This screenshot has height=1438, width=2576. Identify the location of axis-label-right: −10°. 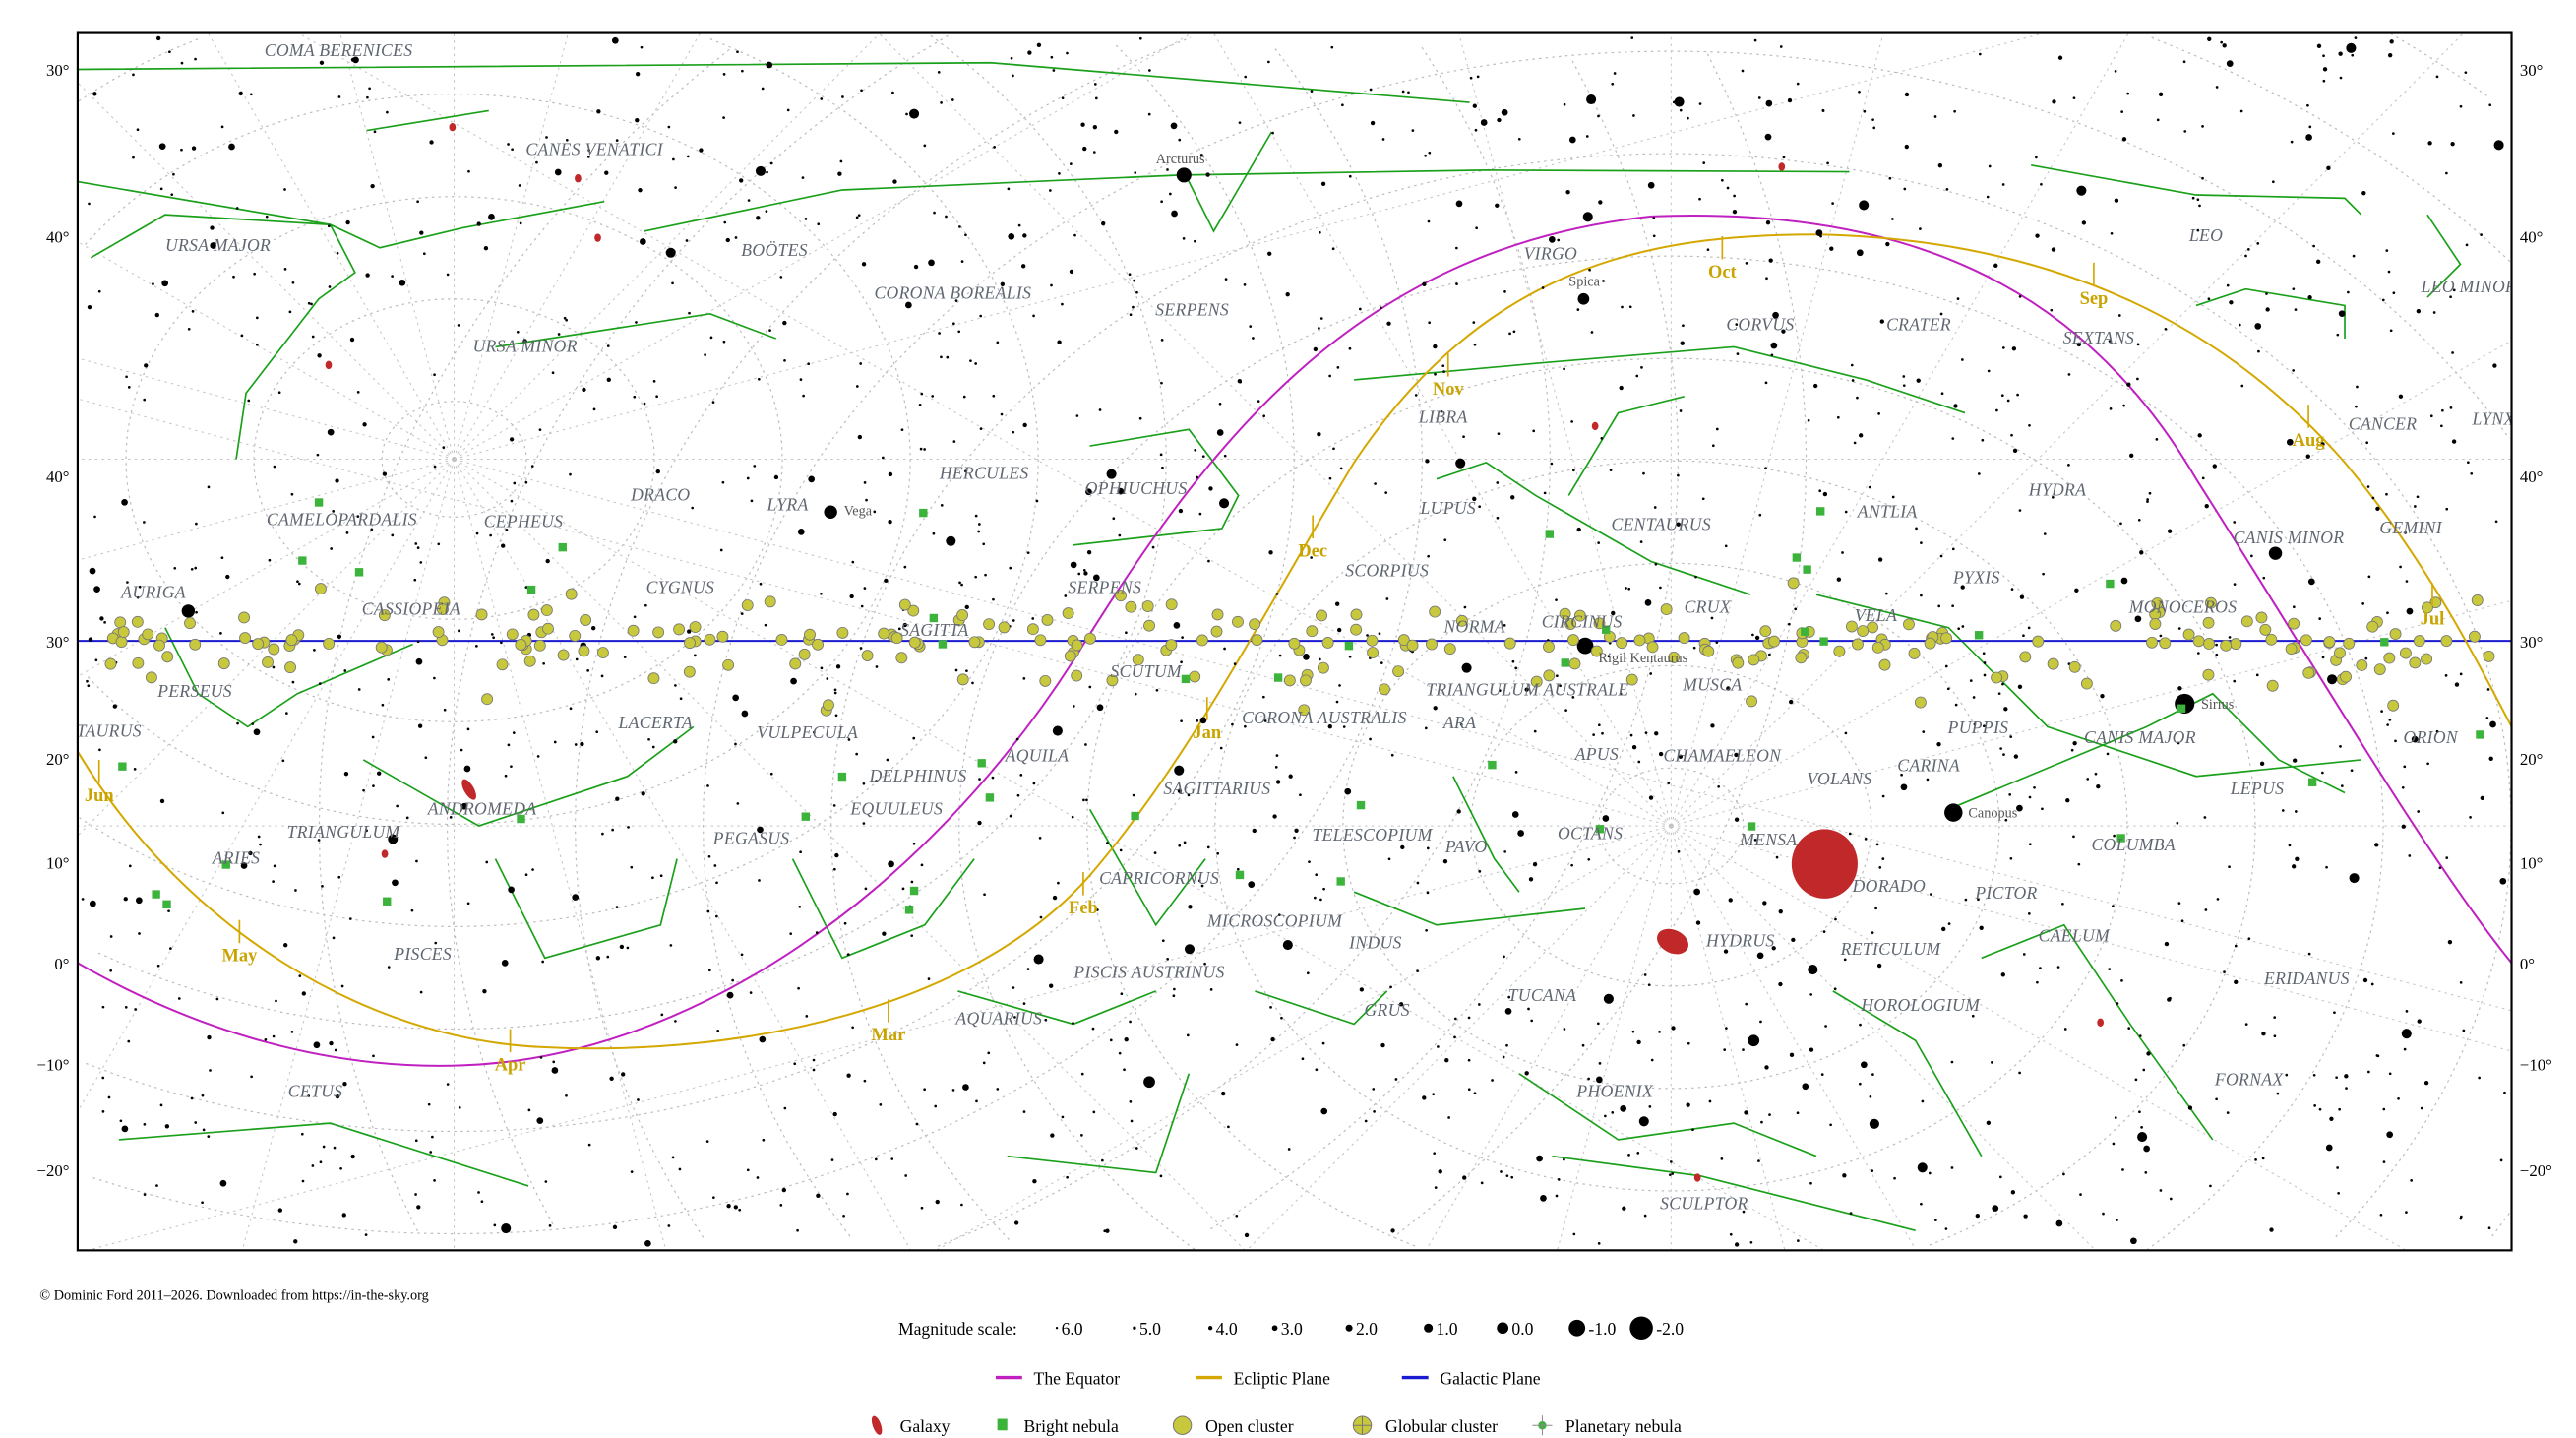
(2536, 1064).